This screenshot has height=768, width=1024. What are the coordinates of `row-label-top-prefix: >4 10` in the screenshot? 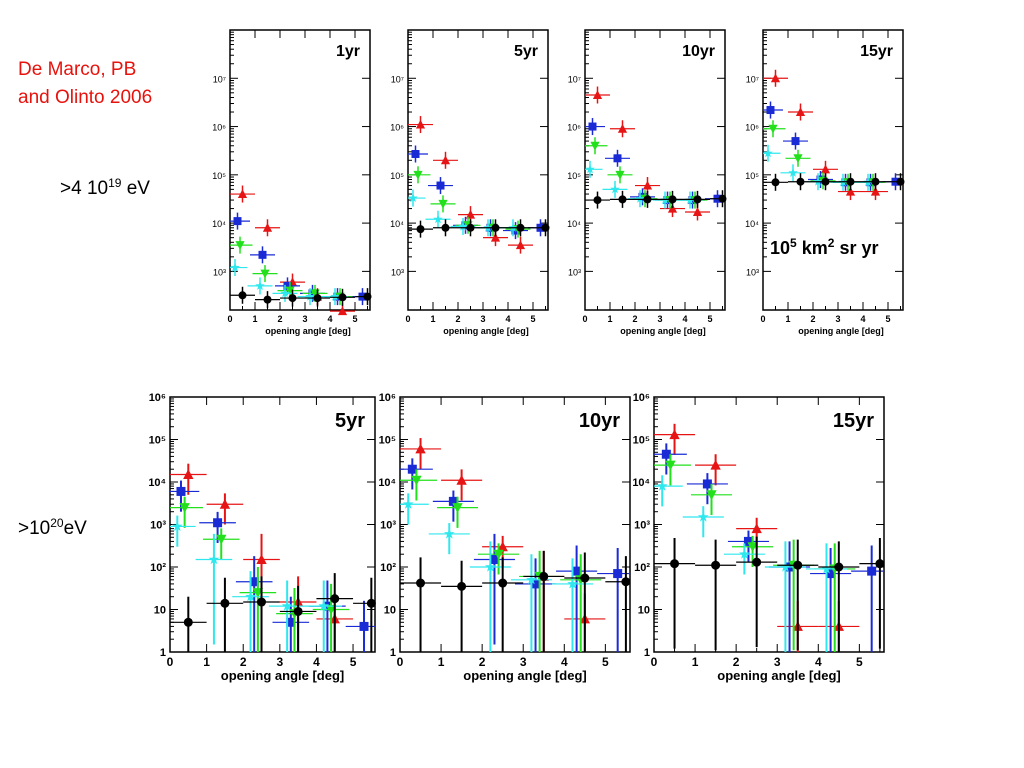 It's located at (84, 188).